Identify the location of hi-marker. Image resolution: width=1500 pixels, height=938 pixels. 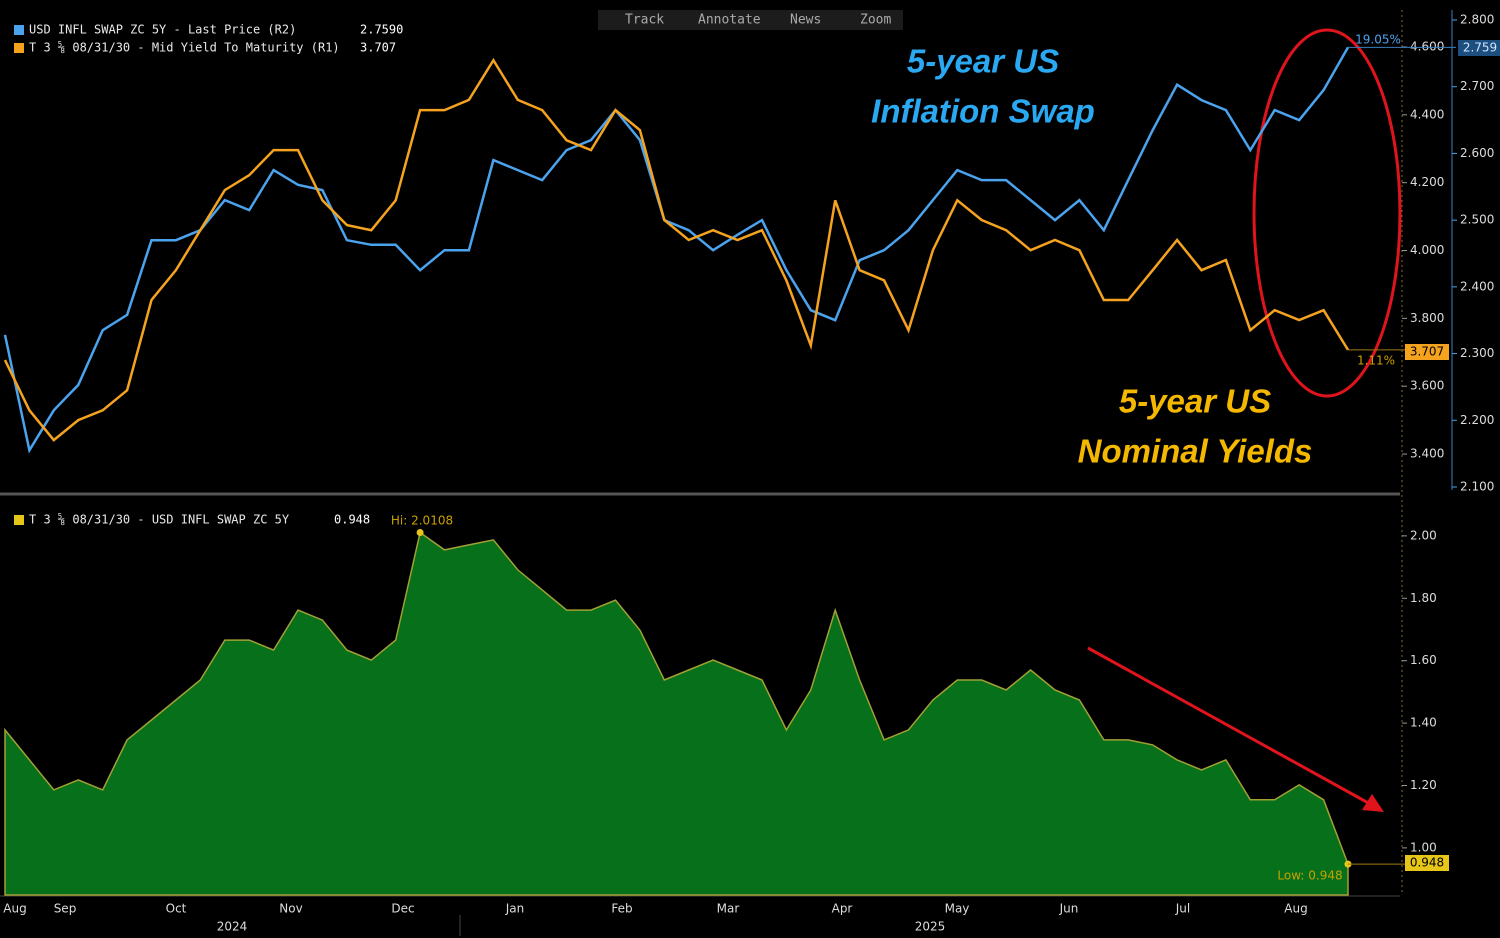
(420, 533).